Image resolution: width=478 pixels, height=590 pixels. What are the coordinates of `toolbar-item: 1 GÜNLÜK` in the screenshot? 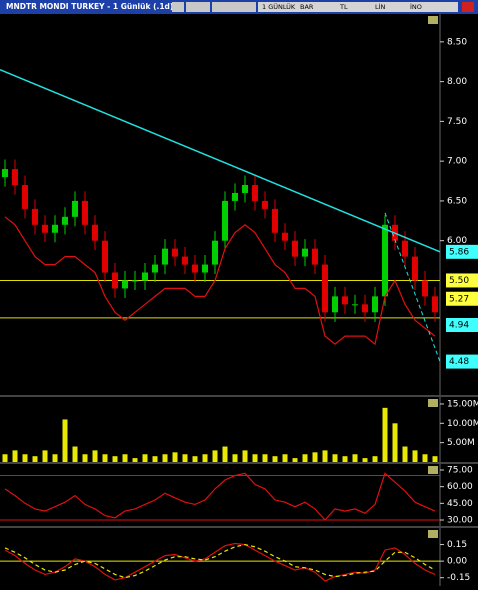 It's located at (279, 6).